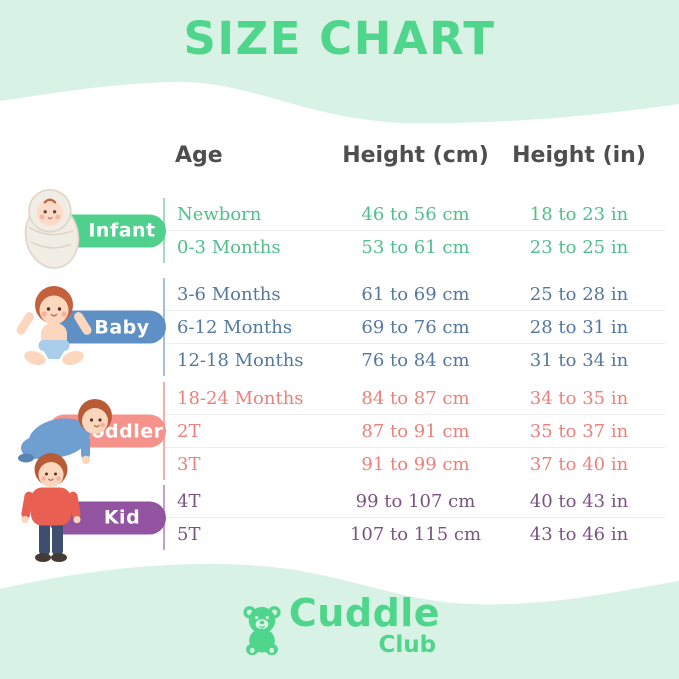 This screenshot has height=679, width=679. I want to click on height-cm-cell: 91 to 99 cm, so click(415, 464).